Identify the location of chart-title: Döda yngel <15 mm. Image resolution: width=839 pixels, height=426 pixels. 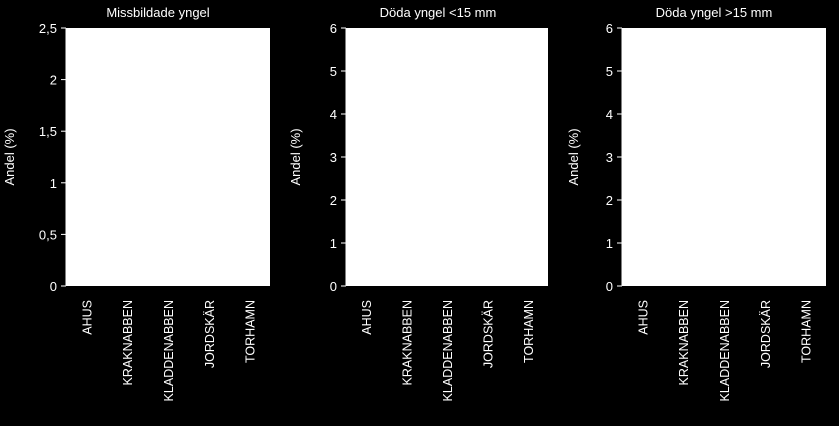
(438, 12).